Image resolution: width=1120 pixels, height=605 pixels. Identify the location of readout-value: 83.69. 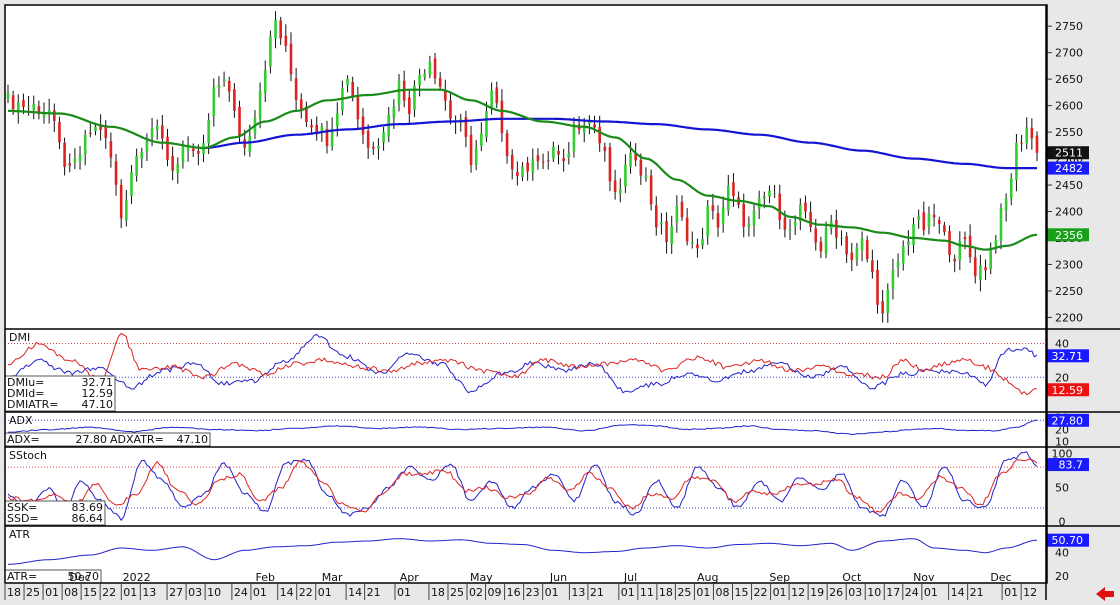
(88, 507).